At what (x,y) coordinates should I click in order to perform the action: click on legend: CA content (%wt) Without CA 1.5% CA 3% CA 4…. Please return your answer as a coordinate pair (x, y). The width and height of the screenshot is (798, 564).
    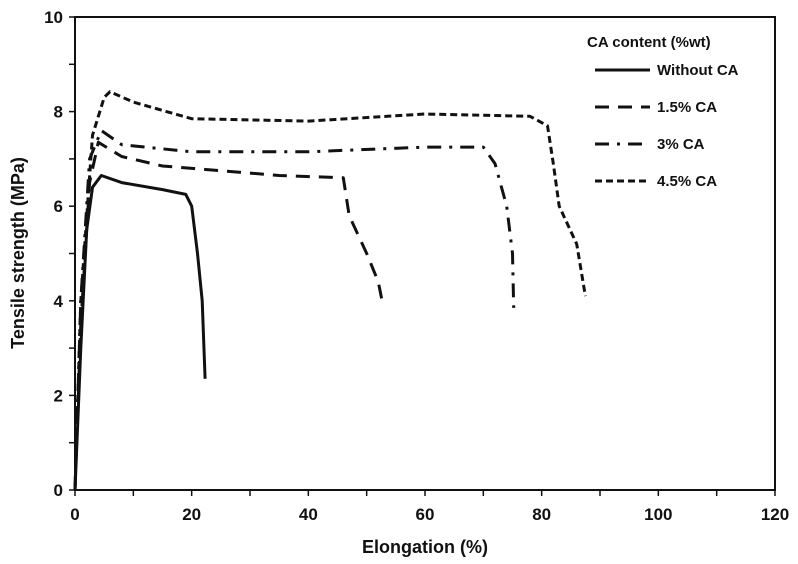
    Looking at the image, I should click on (663, 112).